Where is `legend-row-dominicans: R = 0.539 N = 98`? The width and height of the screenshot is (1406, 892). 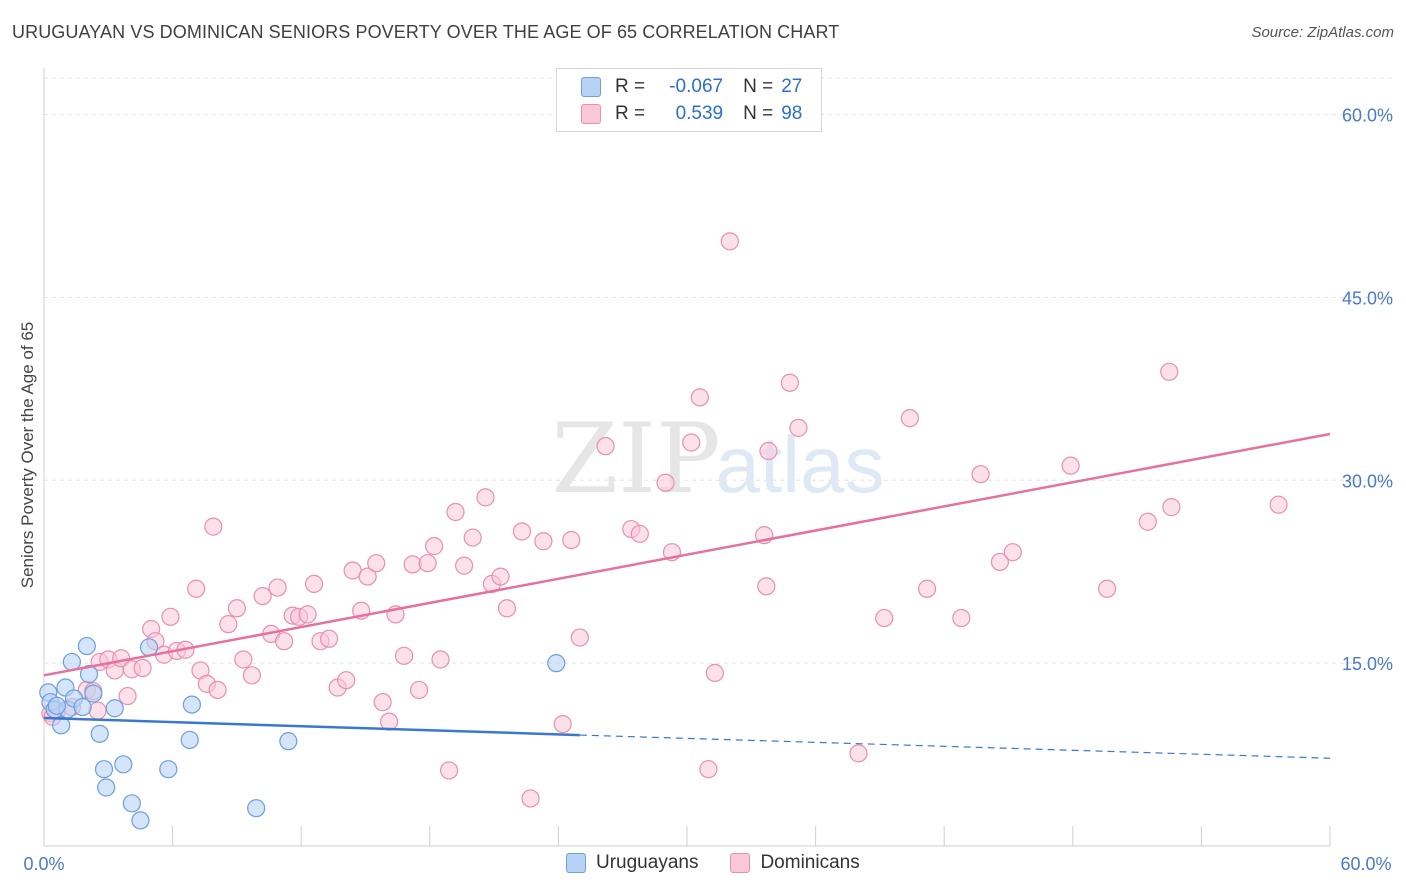
legend-row-dominicans: R = 0.539 N = 98 is located at coordinates (691, 114).